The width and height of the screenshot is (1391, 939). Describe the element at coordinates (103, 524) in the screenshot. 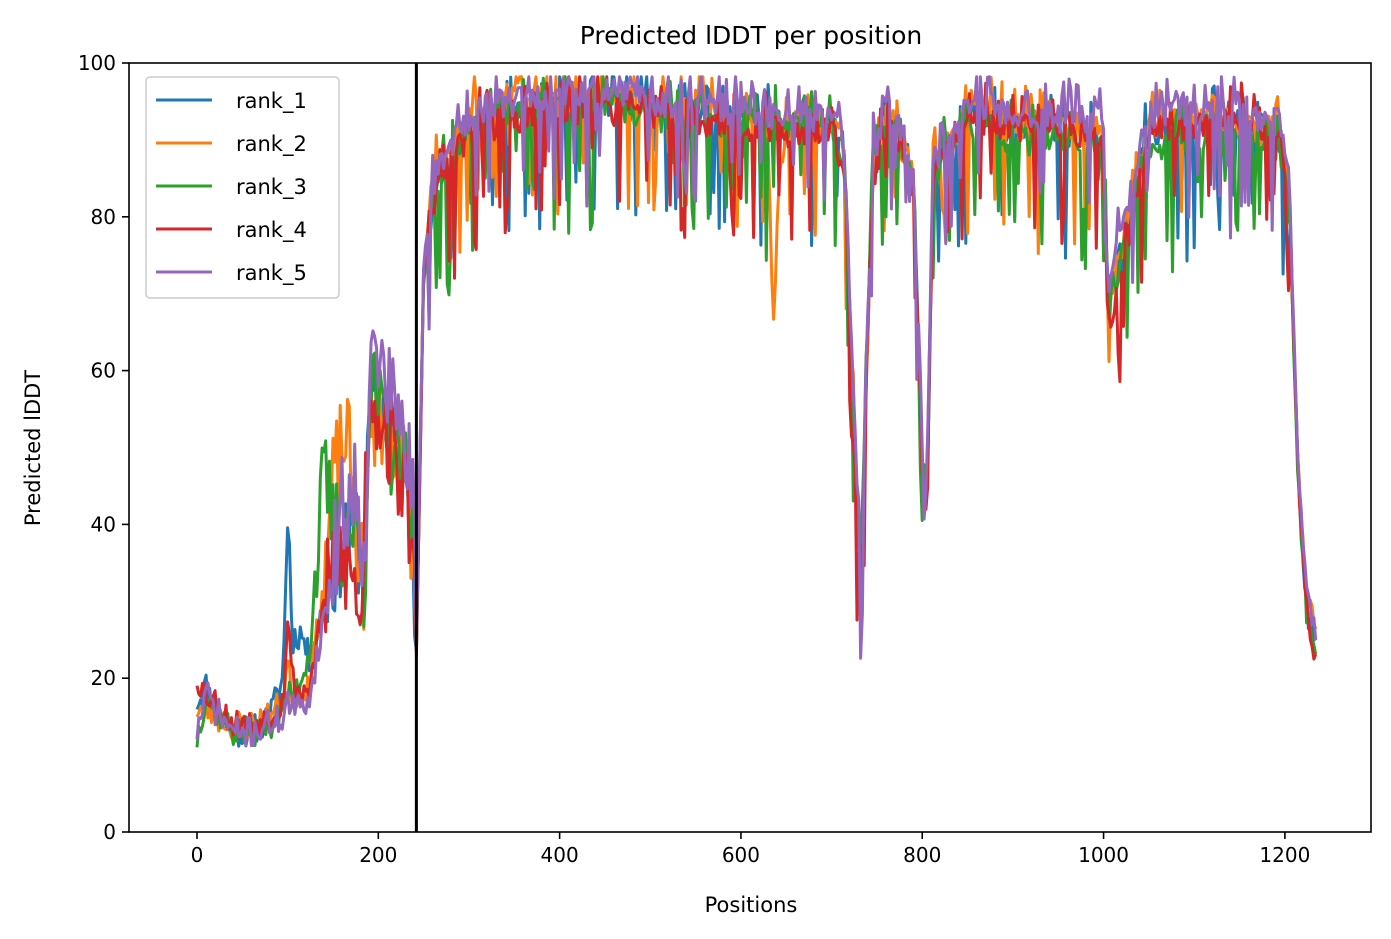

I see `y-tick-label: 40` at that location.